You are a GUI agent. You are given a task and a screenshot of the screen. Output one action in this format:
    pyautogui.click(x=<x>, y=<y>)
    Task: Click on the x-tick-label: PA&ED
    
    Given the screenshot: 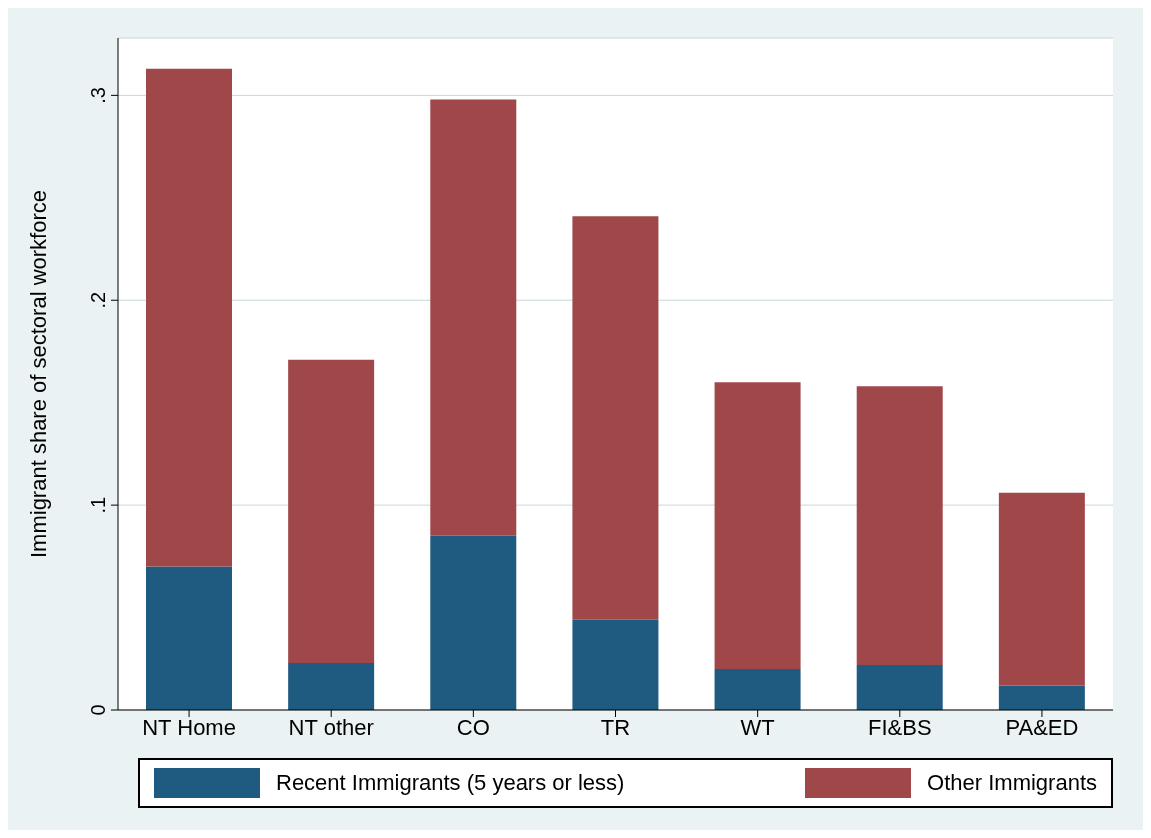 What is the action you would take?
    pyautogui.click(x=1042, y=727)
    